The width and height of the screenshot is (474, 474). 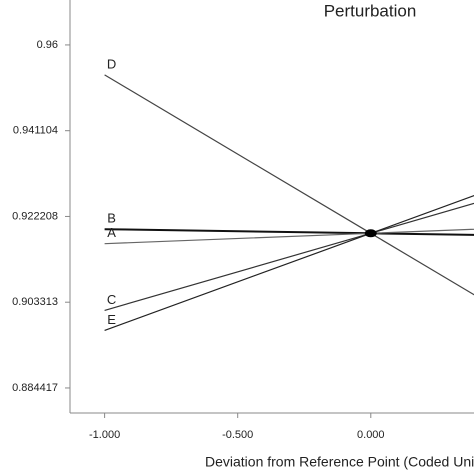 I want to click on y-tick-label: 0.96, so click(x=47, y=45).